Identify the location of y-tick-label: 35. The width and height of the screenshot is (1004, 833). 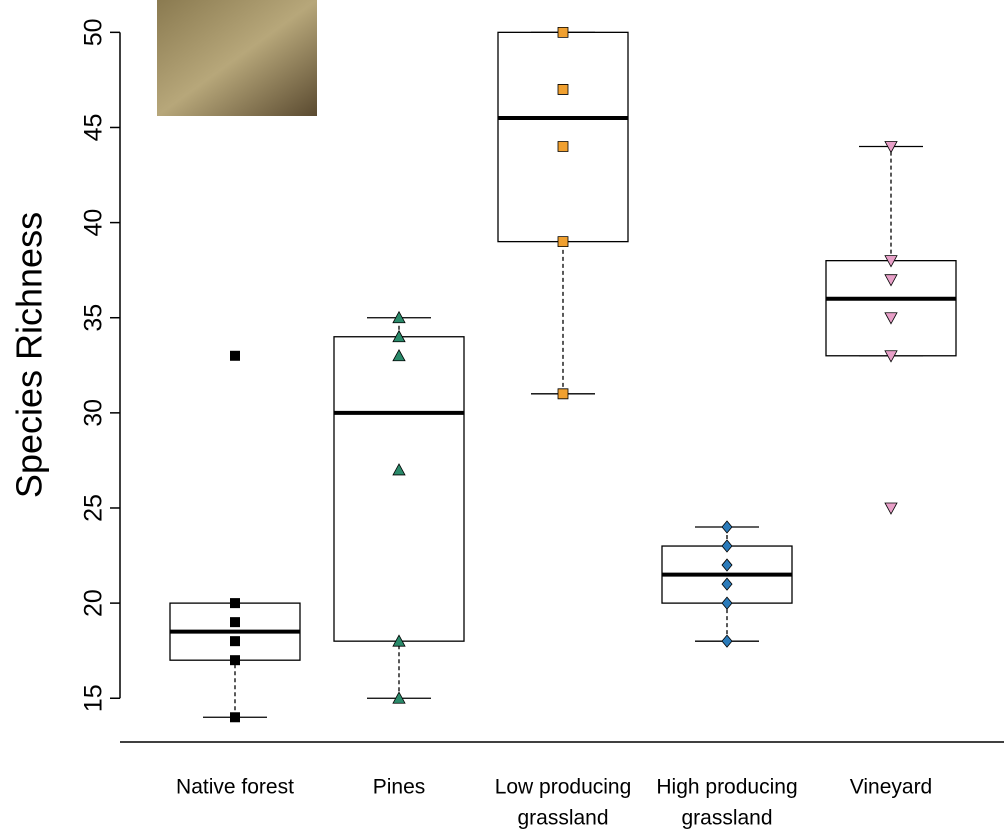
(94, 318).